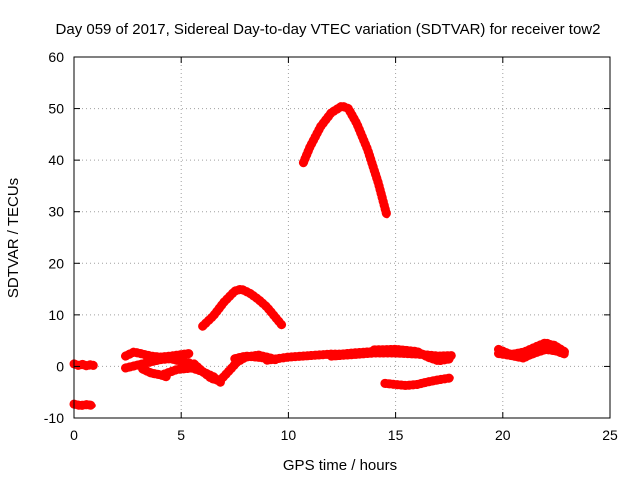 This screenshot has height=480, width=640. Describe the element at coordinates (54, 418) in the screenshot. I see `y-tick-label: -10` at that location.